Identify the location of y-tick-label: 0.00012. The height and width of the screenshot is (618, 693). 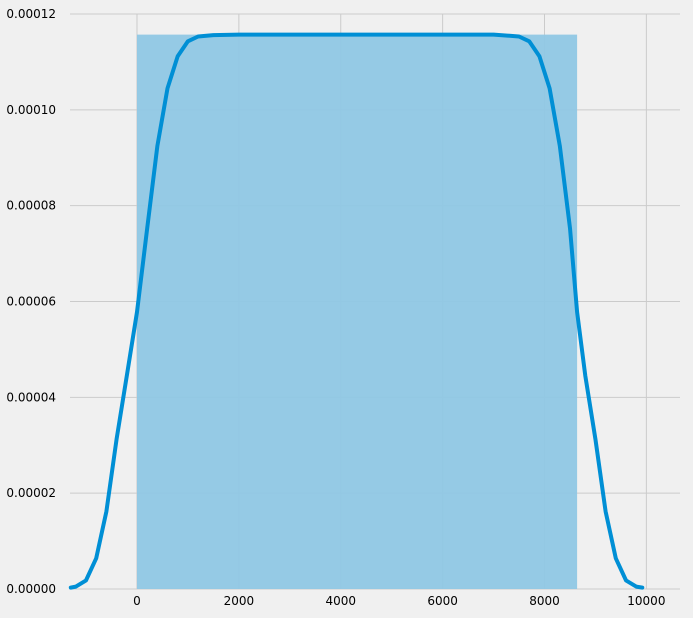
(31, 14).